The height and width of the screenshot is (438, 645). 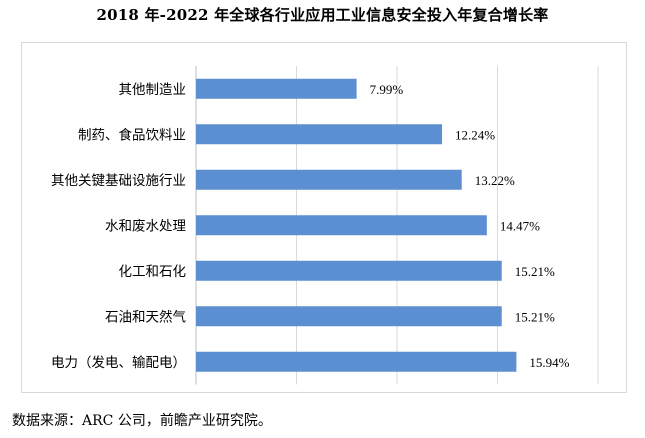 What do you see at coordinates (475, 134) in the screenshot?
I see `data-label: 12.24%` at bounding box center [475, 134].